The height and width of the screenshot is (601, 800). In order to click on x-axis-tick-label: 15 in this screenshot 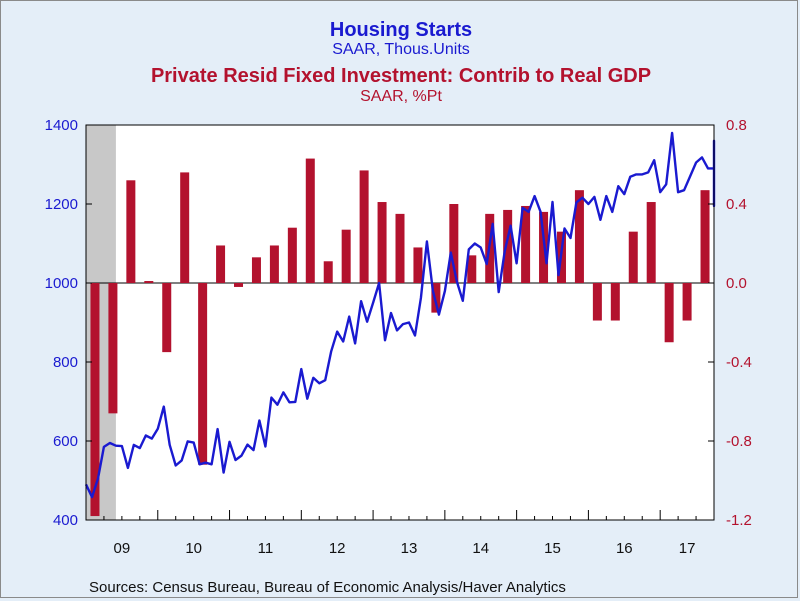, I will do `click(552, 548)`.